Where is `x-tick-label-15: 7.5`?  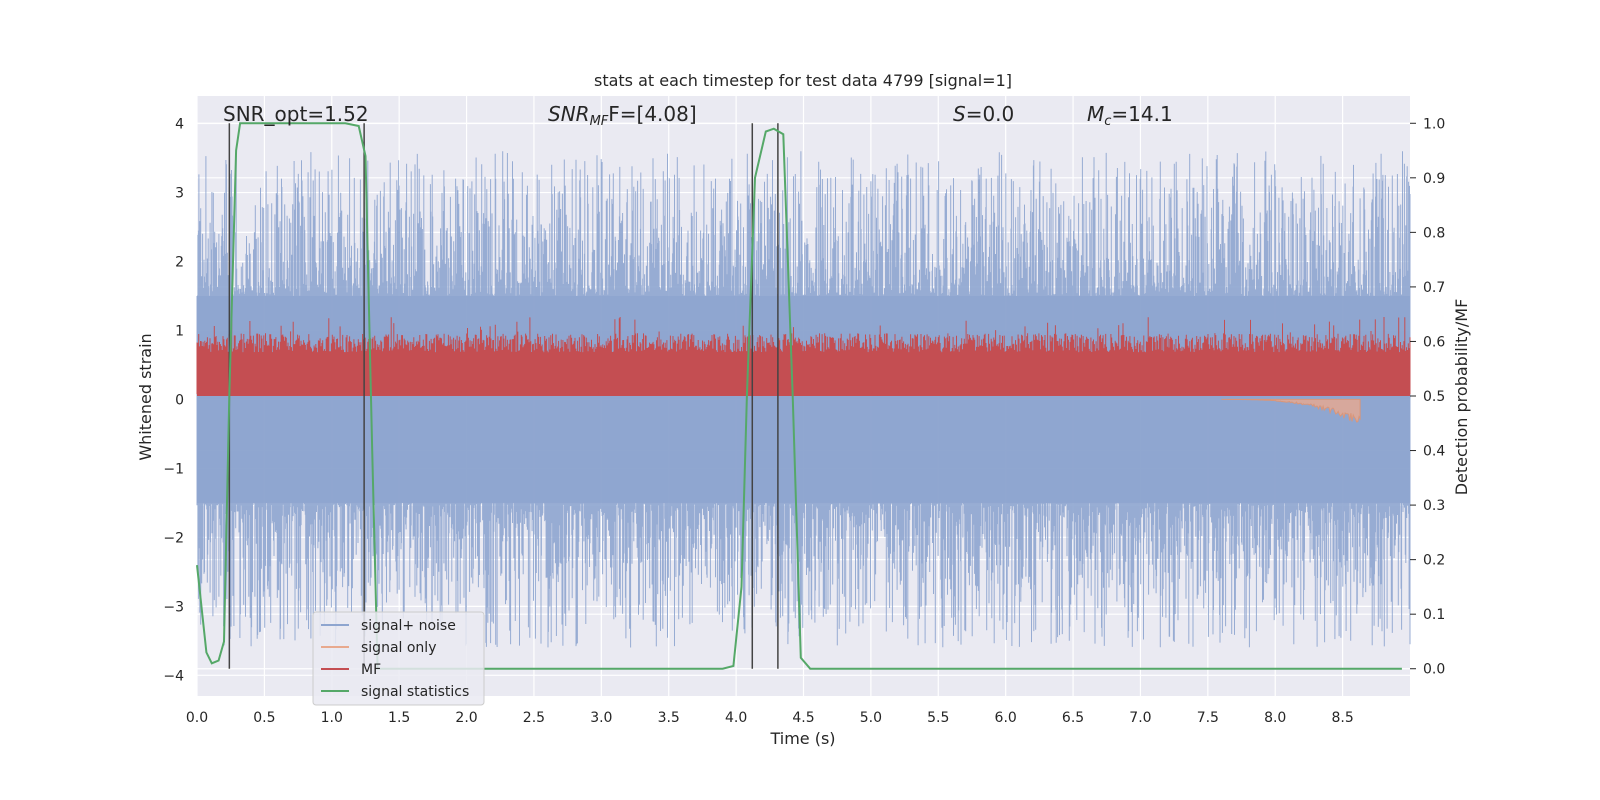 x-tick-label-15: 7.5 is located at coordinates (1208, 718).